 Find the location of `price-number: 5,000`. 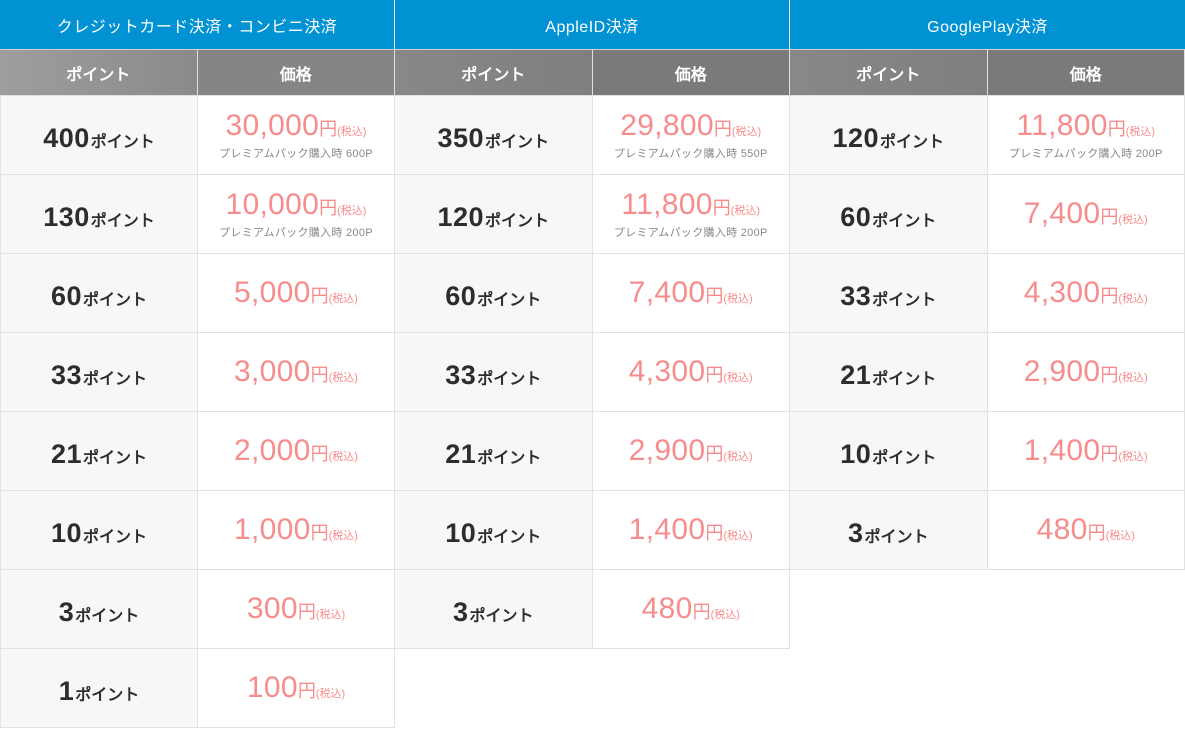

price-number: 5,000 is located at coordinates (272, 292).